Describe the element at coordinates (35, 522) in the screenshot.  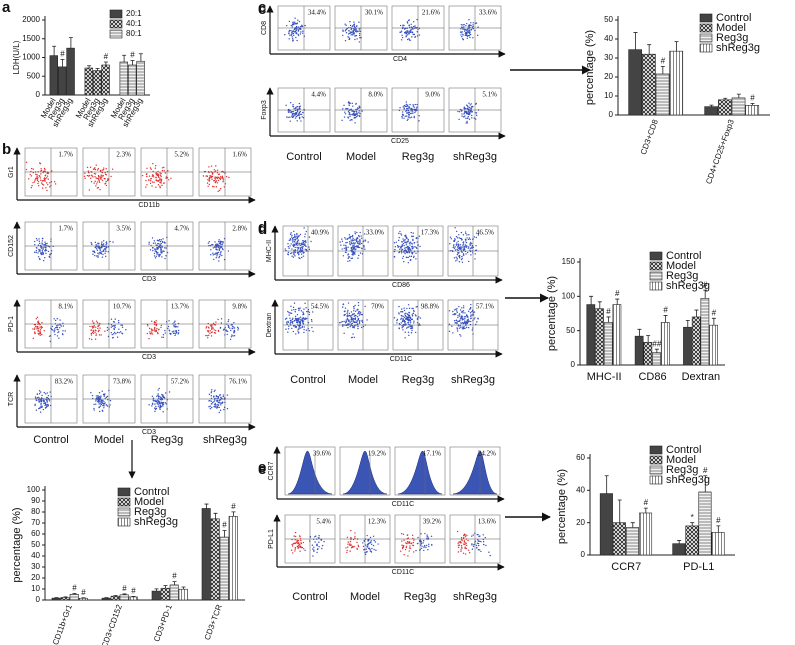
I see `y-tick-label: 70` at that location.